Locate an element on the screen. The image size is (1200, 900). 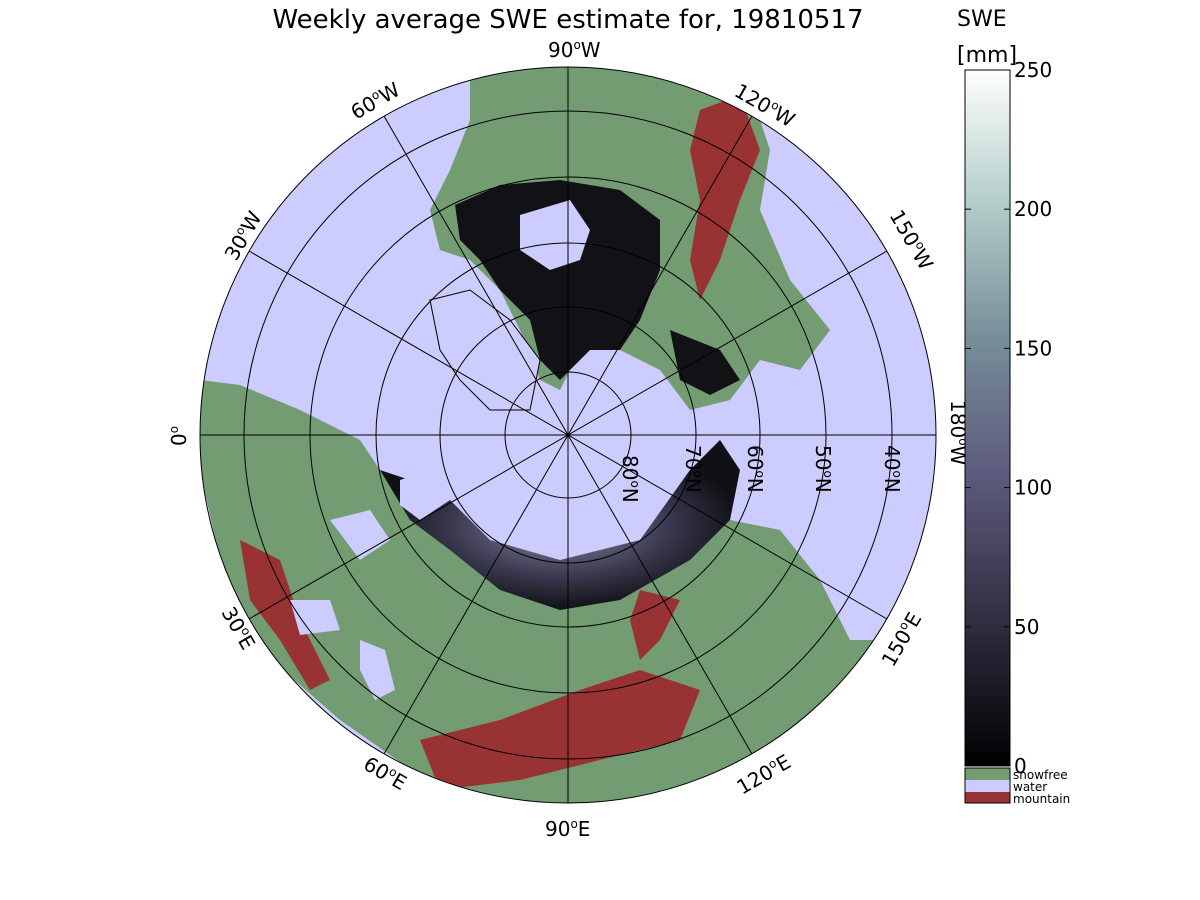
colorbar-tick-label: 150 is located at coordinates (1033, 348).